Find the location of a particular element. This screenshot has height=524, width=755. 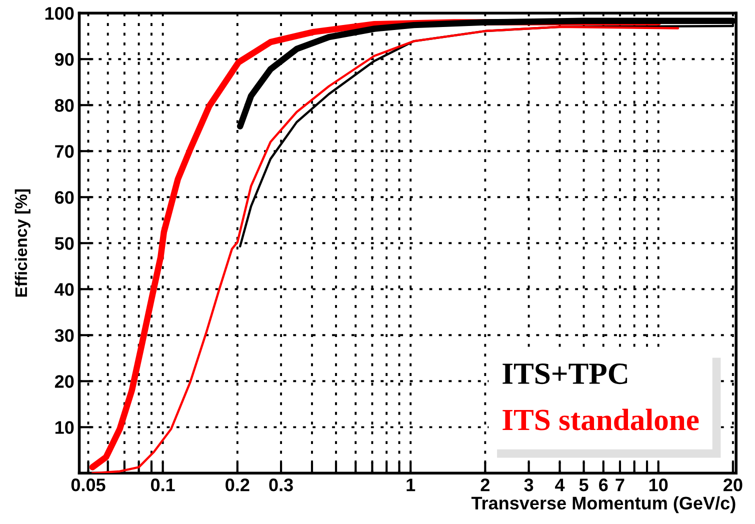

x-axis-title: Transverse Momentum (GeV/c) is located at coordinates (603, 505).